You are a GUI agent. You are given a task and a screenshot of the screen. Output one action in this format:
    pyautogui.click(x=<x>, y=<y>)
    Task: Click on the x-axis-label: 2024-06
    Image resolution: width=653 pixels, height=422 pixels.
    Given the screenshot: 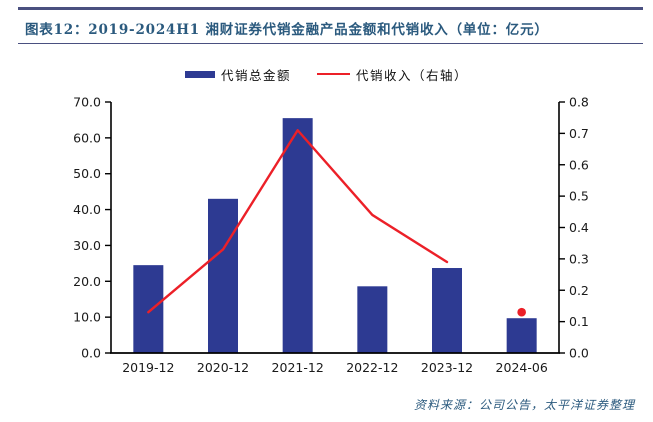 What is the action you would take?
    pyautogui.click(x=522, y=367)
    